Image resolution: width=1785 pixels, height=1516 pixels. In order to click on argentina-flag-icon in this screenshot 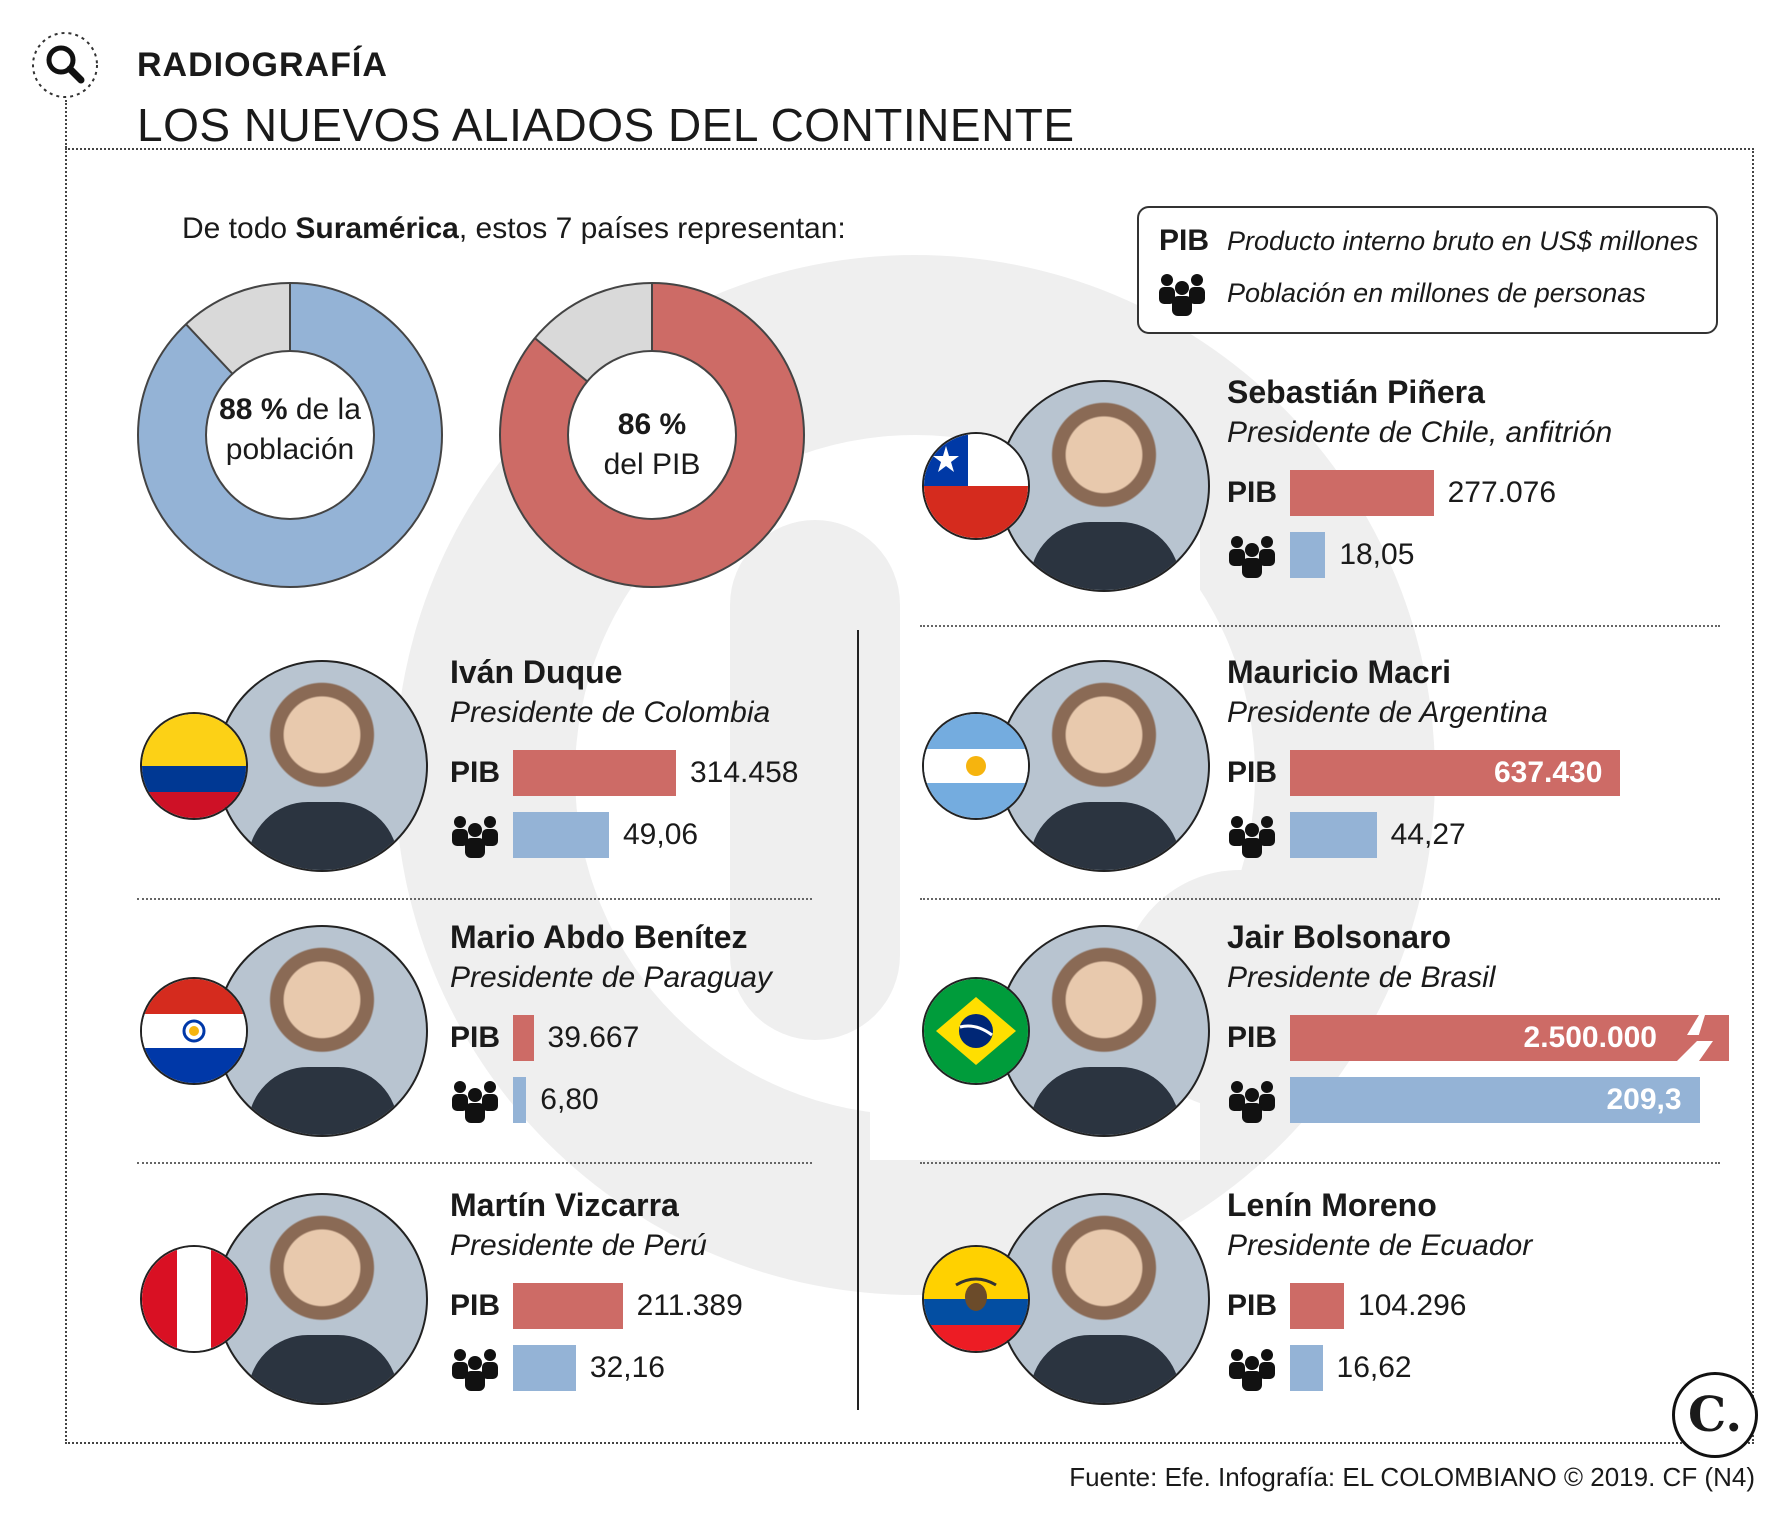, I will do `click(976, 766)`.